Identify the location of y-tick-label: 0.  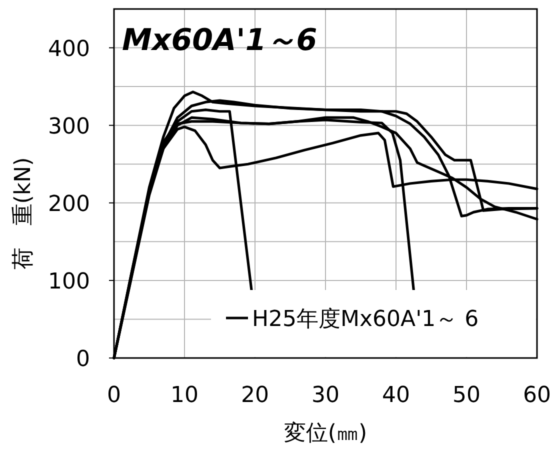
(83, 359).